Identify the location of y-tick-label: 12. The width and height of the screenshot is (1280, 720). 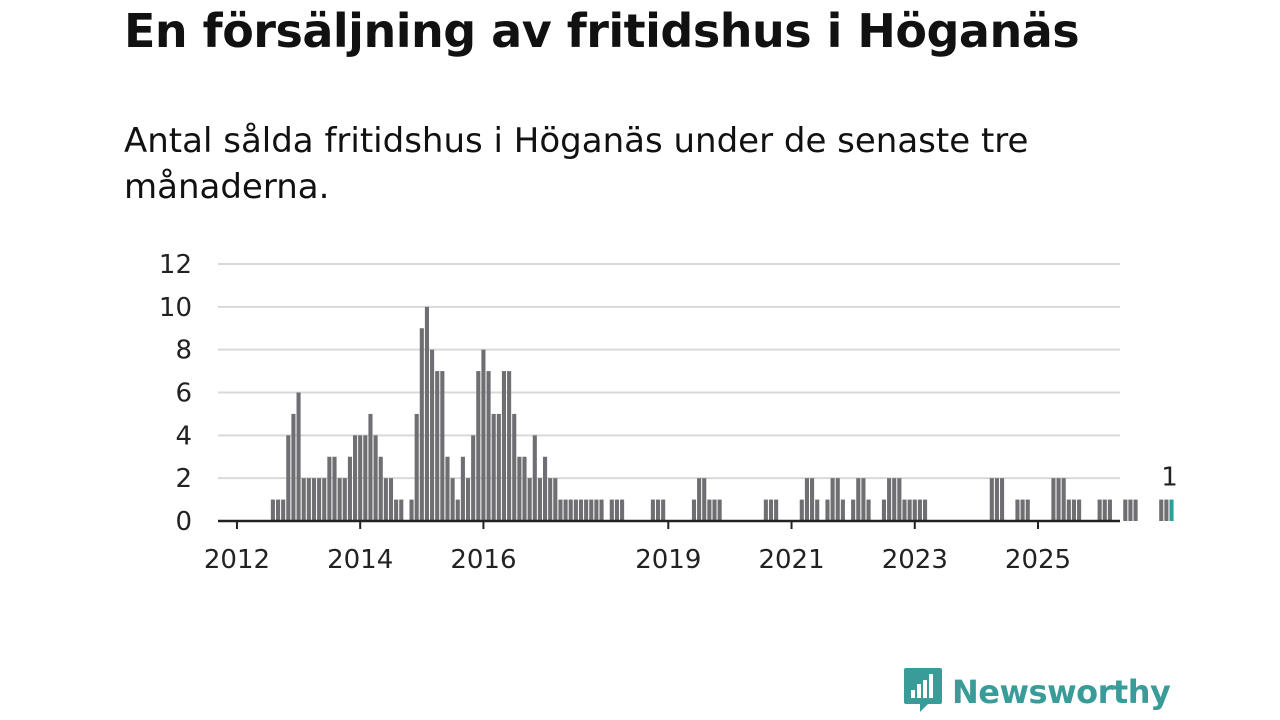
(175, 265).